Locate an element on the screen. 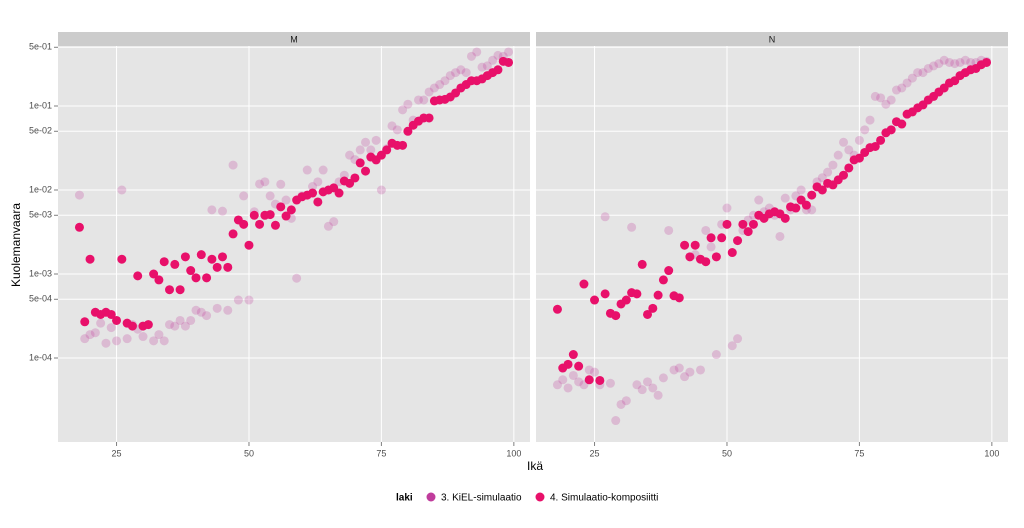 The image size is (1024, 528). y-tick-label: 5e-04 is located at coordinates (40, 299).